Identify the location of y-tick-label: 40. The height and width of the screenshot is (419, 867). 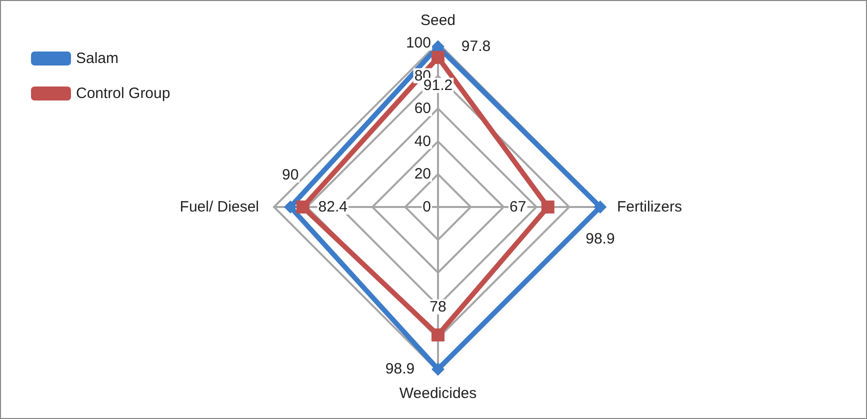
(422, 141).